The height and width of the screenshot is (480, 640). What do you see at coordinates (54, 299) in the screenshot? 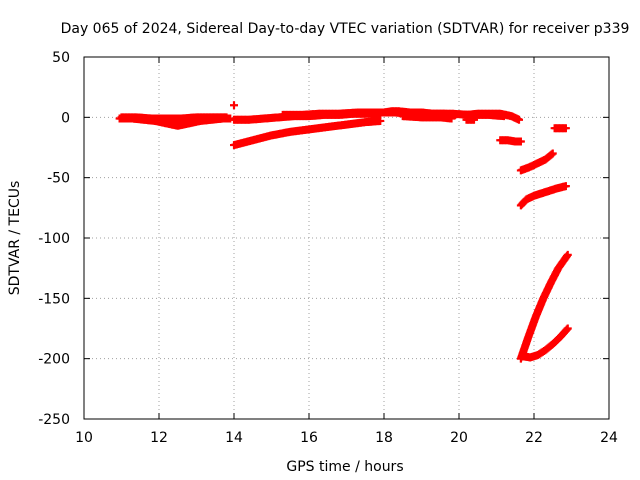
I see `y-tick-label: -150` at bounding box center [54, 299].